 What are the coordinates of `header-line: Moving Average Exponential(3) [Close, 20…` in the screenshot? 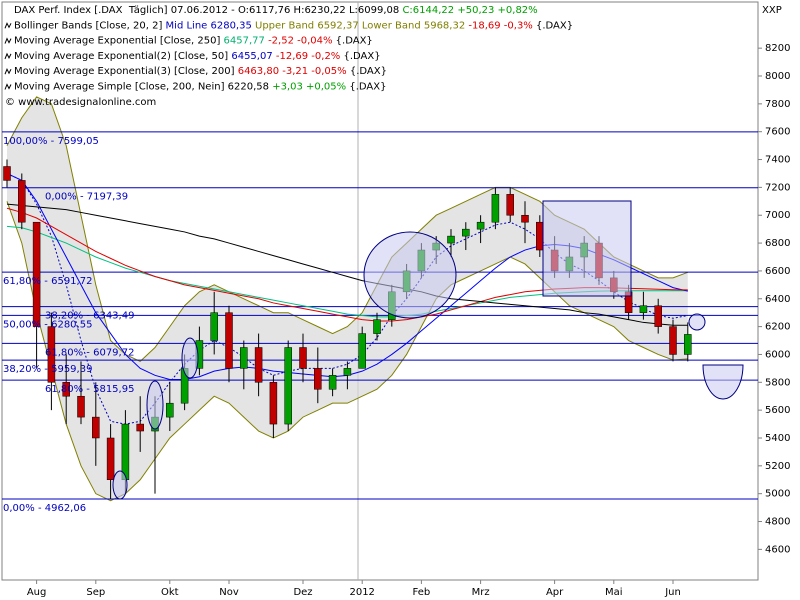 It's located at (200, 71).